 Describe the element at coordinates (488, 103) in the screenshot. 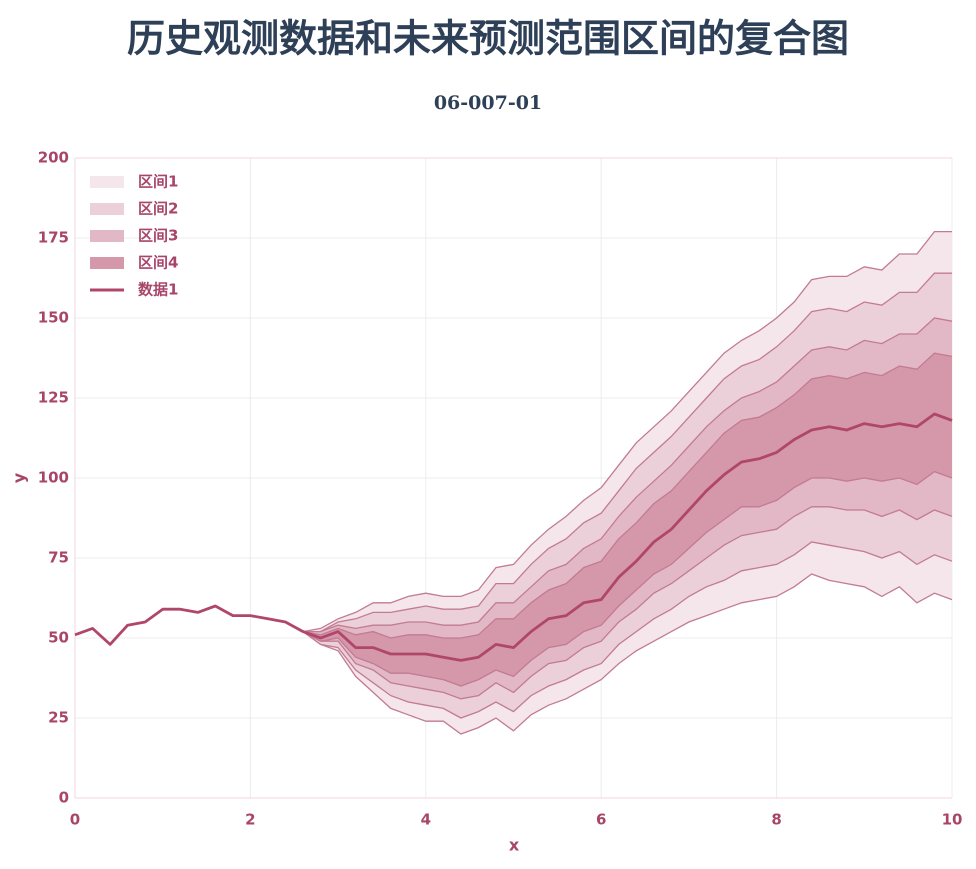

I see `chart-subtitle: 06-007-01` at that location.